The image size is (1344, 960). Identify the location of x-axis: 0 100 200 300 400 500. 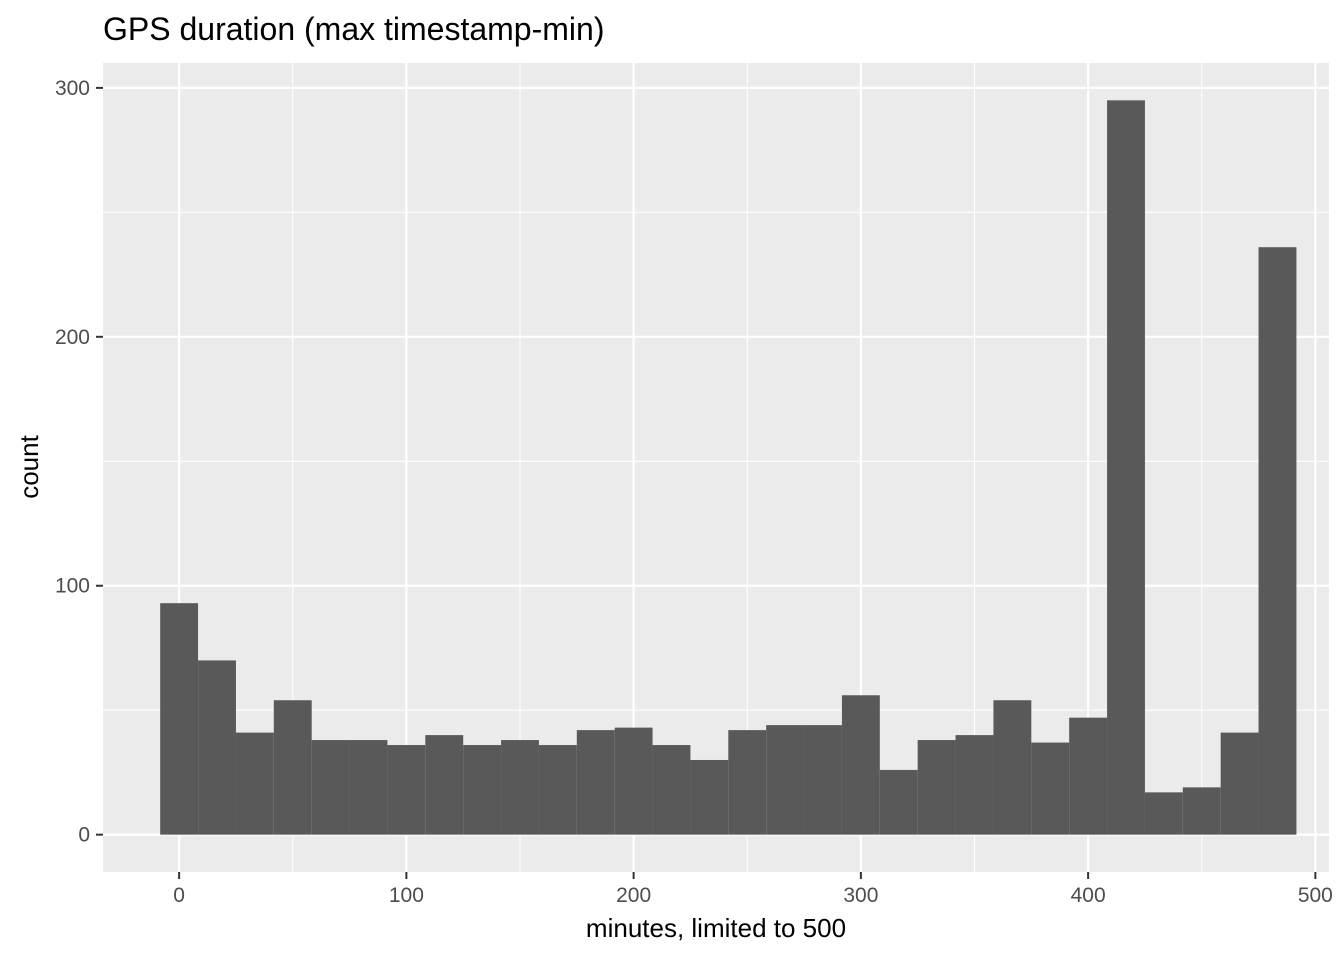
(753, 889).